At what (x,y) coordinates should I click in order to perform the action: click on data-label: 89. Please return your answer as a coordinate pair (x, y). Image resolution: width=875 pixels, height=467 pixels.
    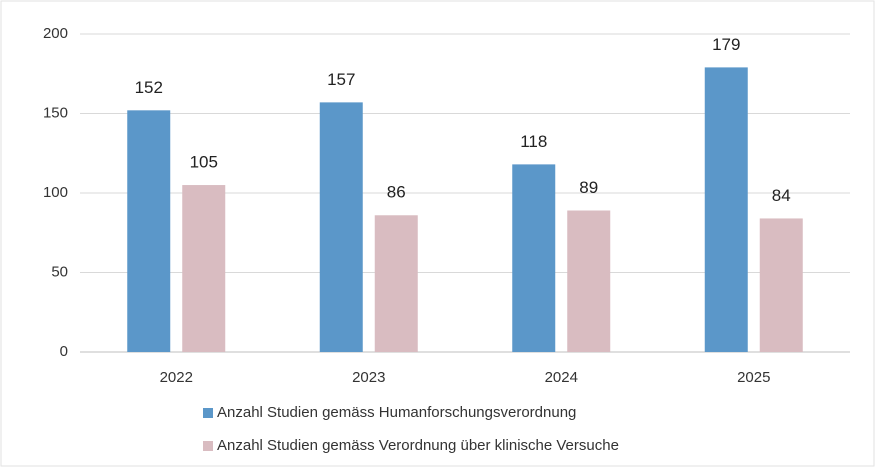
    Looking at the image, I should click on (588, 187).